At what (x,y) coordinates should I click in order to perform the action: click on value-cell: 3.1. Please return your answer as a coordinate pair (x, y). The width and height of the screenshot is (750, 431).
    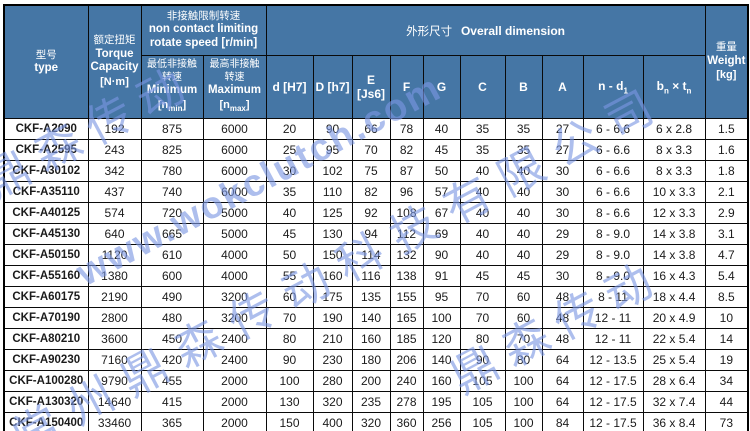
    Looking at the image, I should click on (726, 234).